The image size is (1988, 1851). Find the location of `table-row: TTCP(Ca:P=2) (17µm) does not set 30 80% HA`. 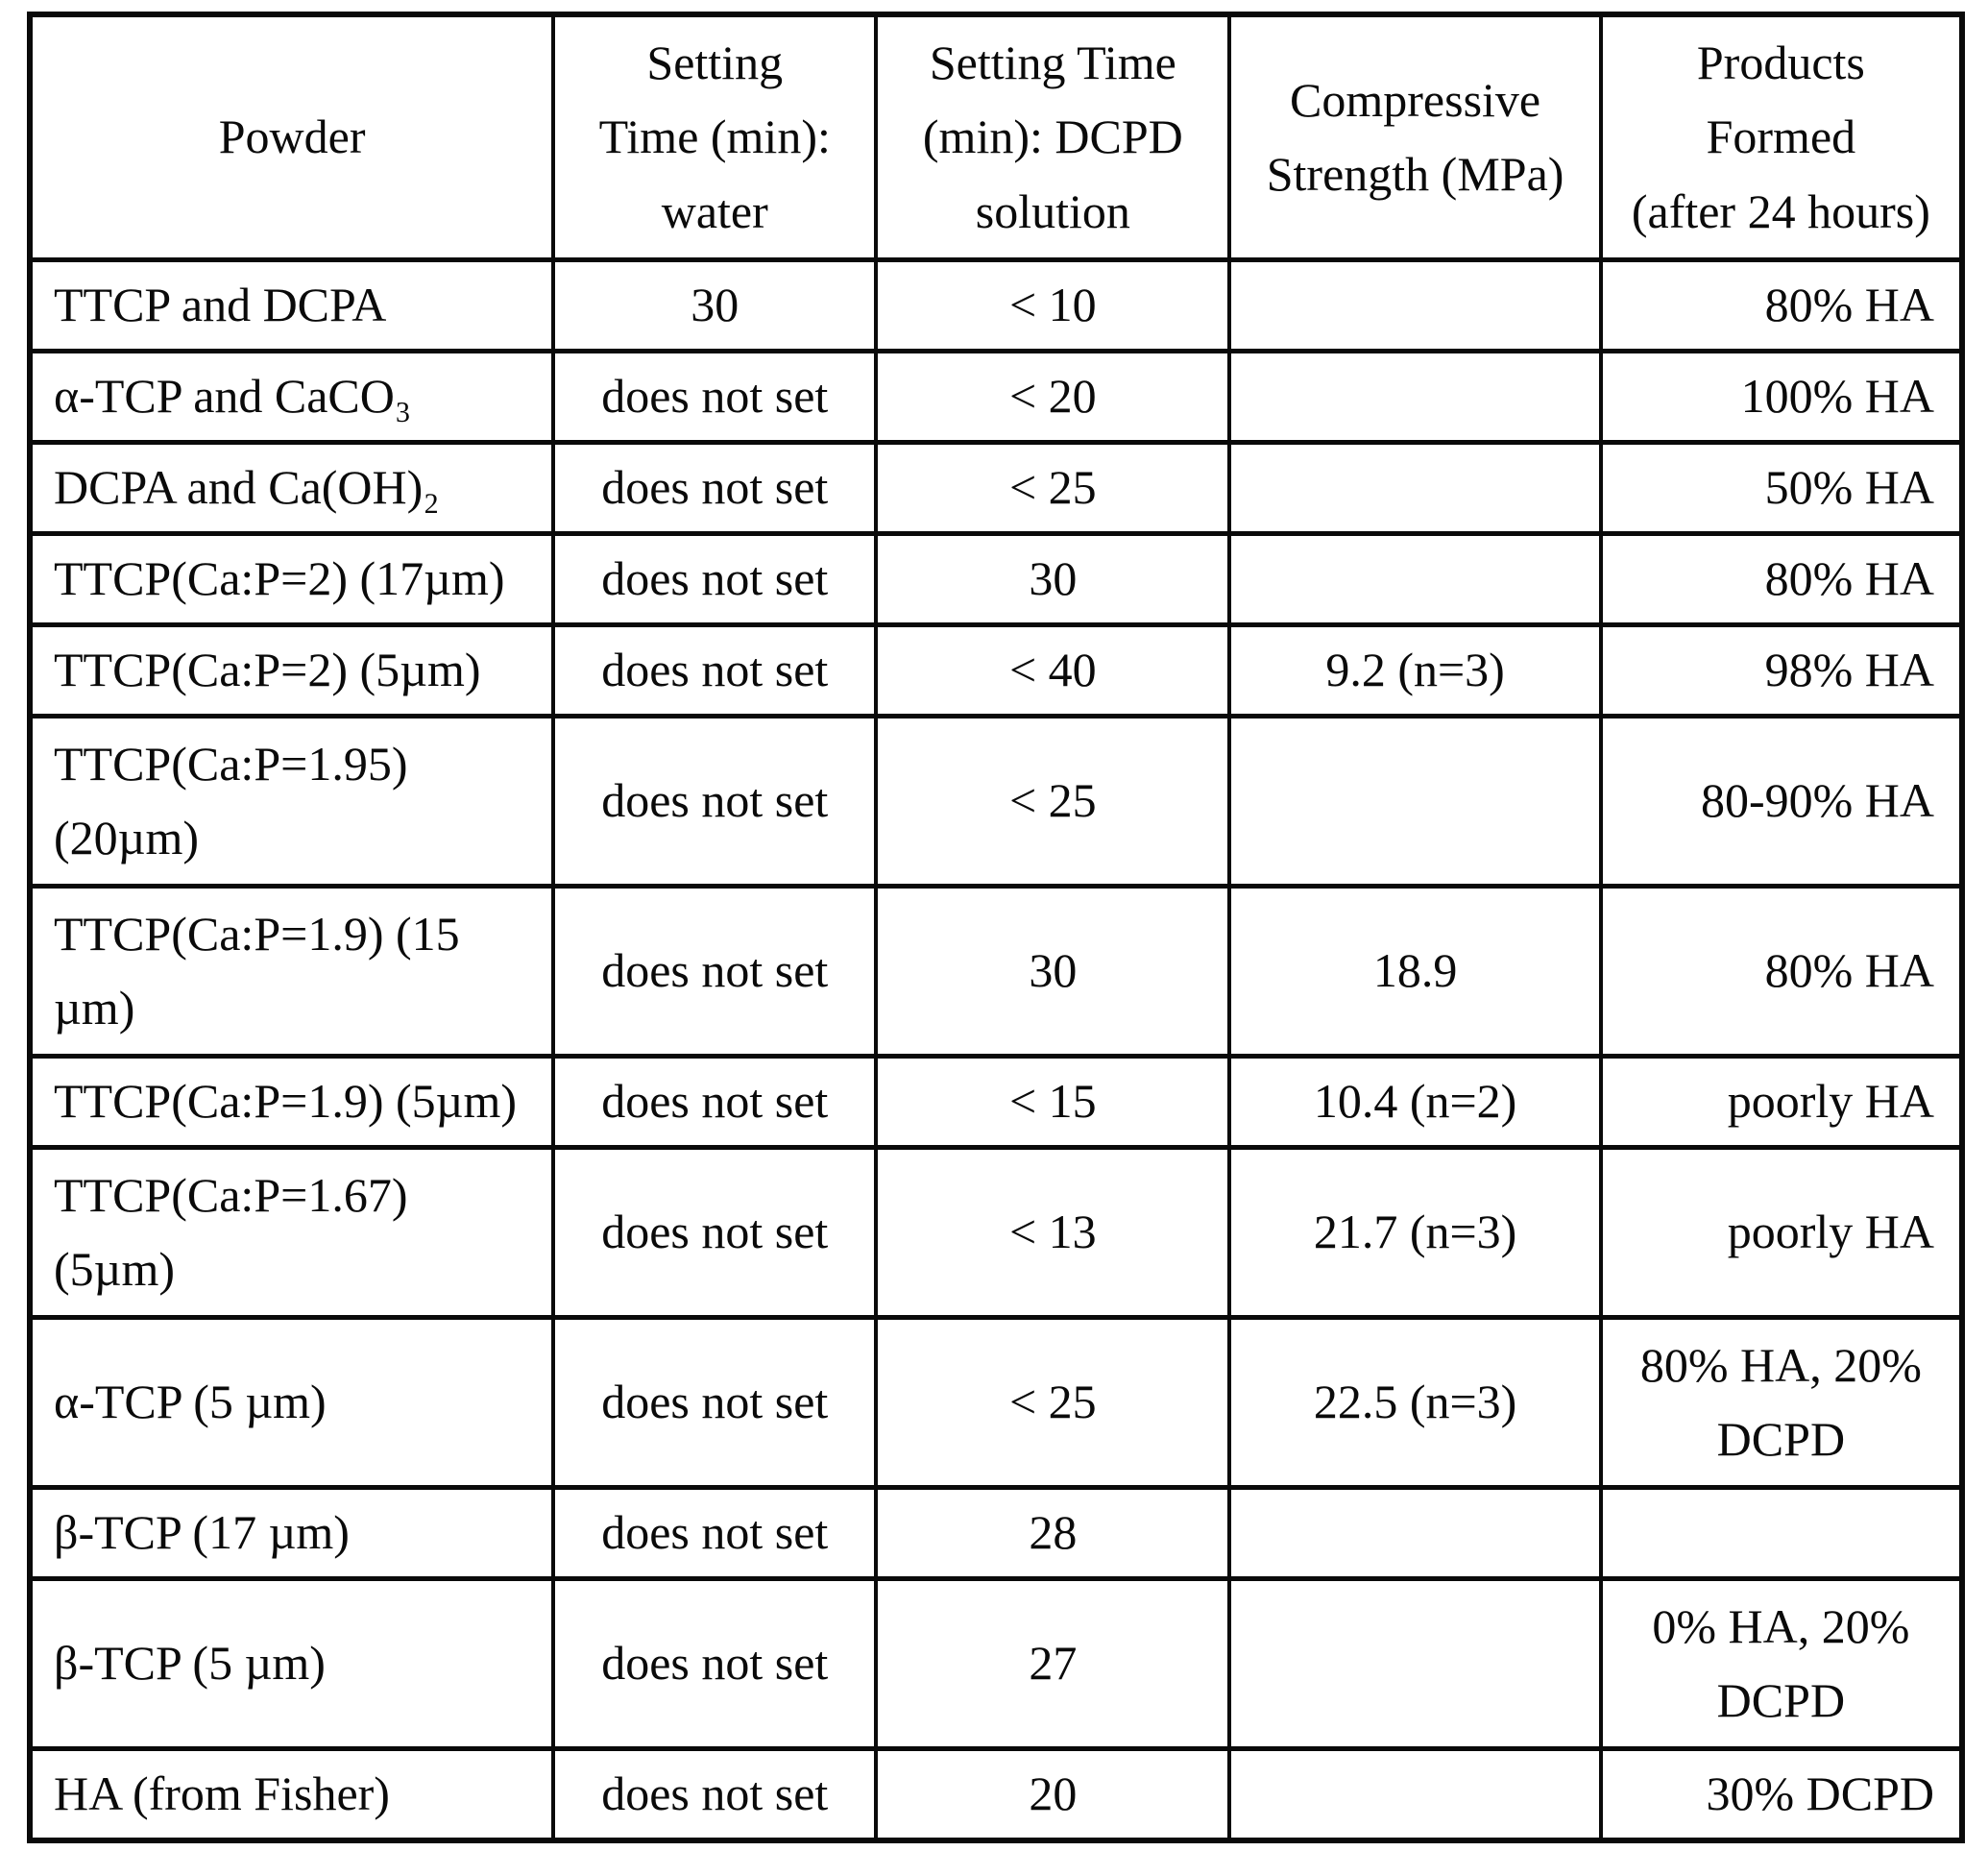

table-row: TTCP(Ca:P=2) (17µm) does not set 30 80% HA is located at coordinates (996, 579).